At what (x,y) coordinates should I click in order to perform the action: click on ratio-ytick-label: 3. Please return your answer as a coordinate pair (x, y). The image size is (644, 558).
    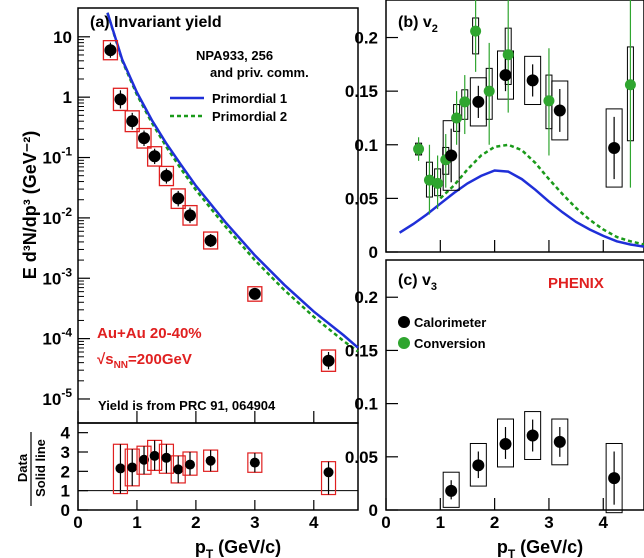
    Looking at the image, I should click on (65, 452).